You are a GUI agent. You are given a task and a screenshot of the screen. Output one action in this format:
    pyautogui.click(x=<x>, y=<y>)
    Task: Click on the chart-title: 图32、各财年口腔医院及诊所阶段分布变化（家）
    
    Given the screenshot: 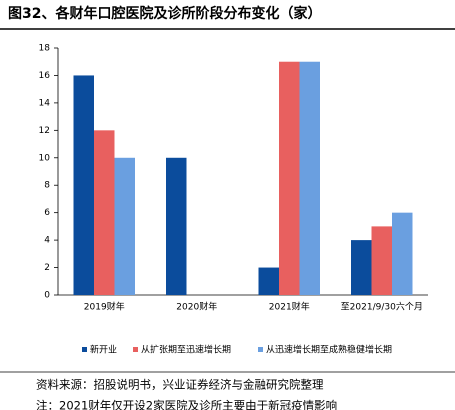 What is the action you would take?
    pyautogui.click(x=164, y=13)
    